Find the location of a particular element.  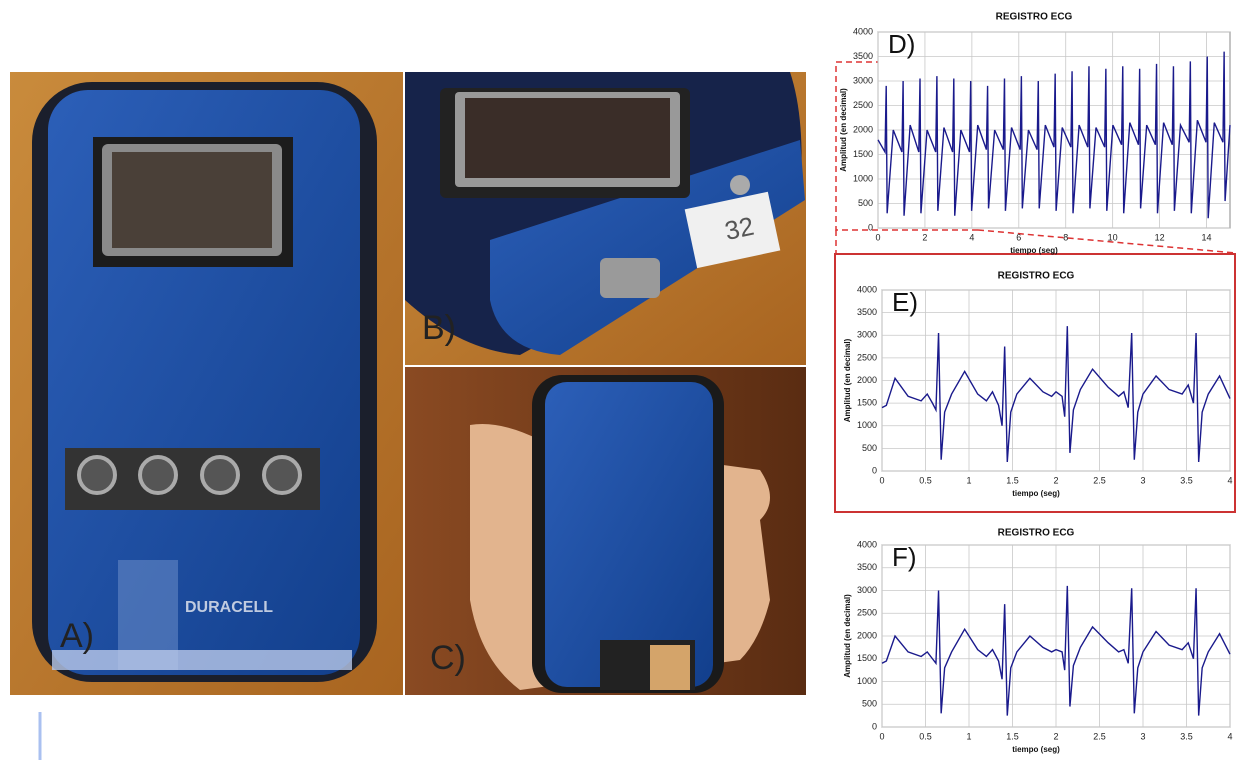

zoom-connector is located at coordinates (1106, 241).